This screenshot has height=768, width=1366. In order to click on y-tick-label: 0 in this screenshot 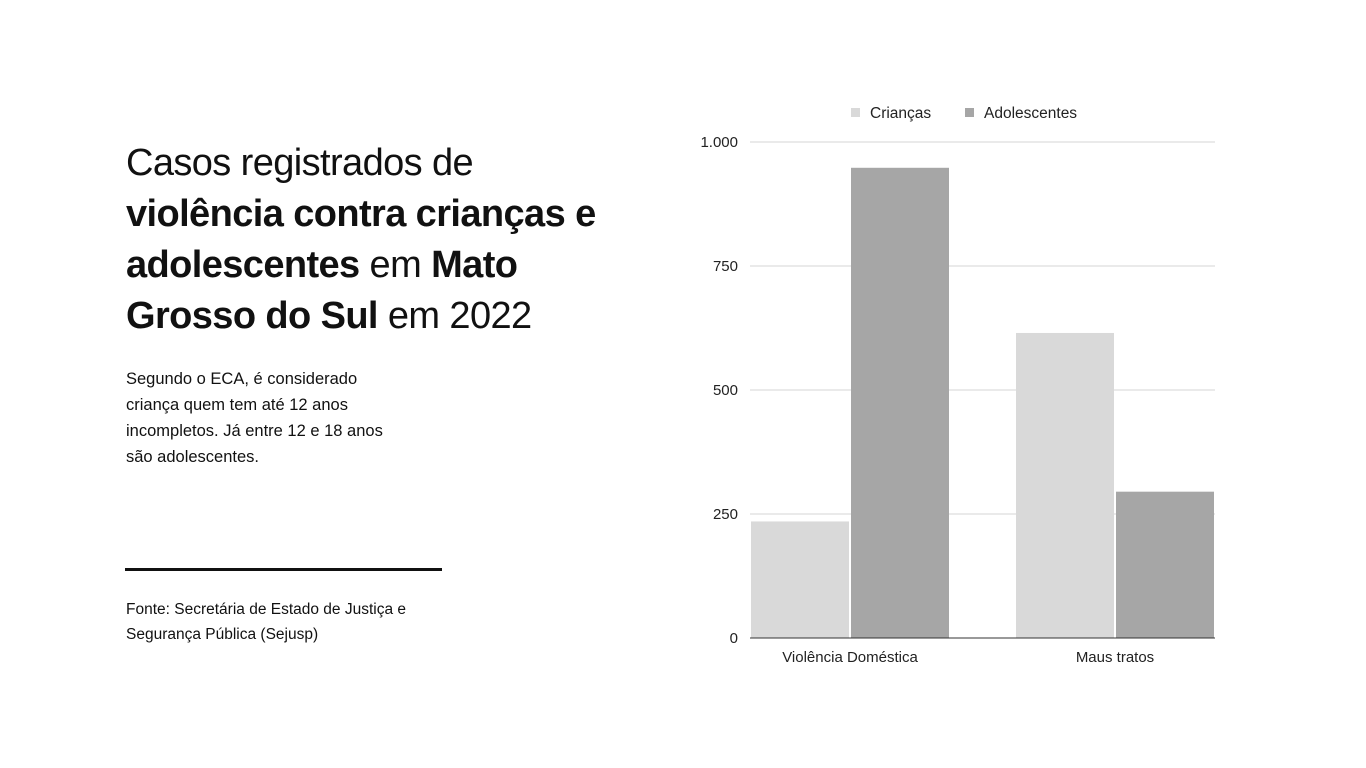, I will do `click(734, 638)`.